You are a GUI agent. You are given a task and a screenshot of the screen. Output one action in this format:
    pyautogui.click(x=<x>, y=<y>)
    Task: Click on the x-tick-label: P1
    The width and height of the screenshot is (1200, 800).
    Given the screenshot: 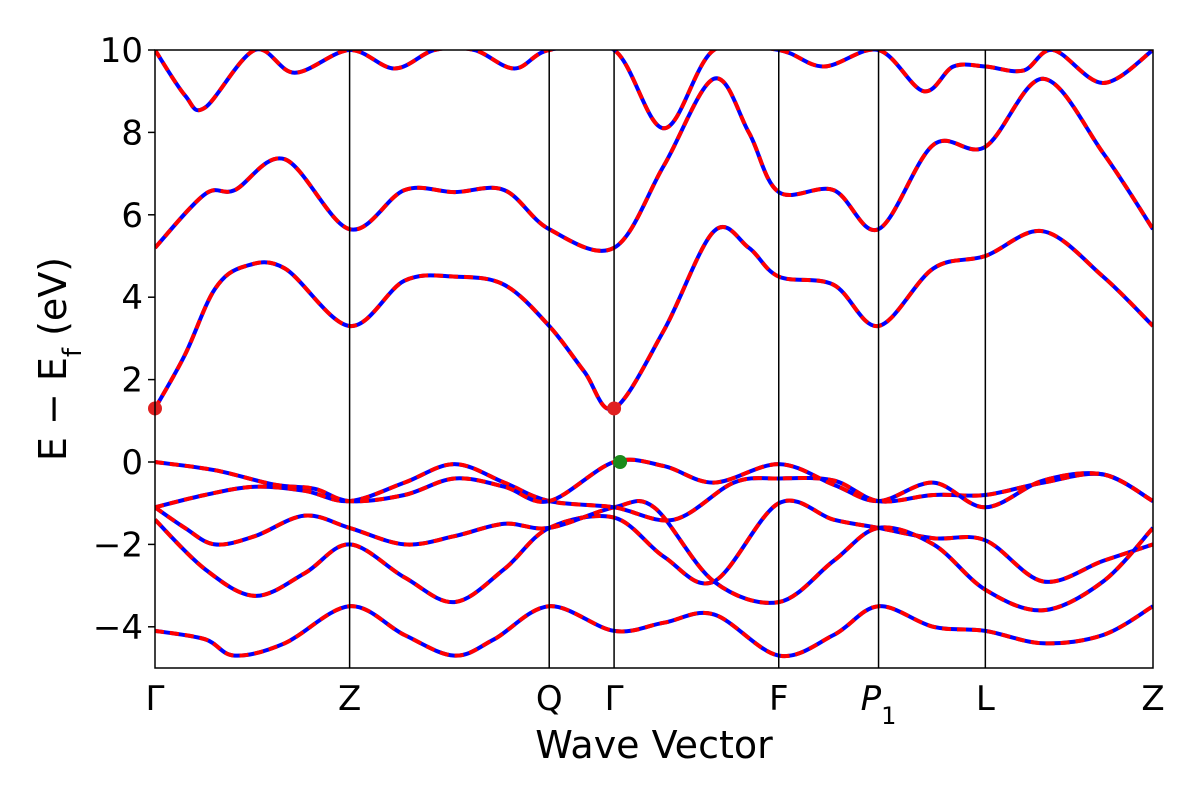 What is the action you would take?
    pyautogui.click(x=879, y=704)
    